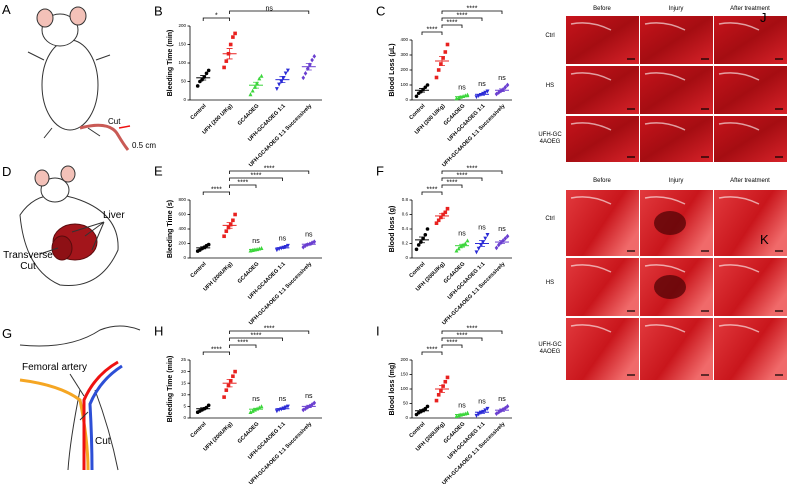  What do you see at coordinates (405, 243) in the screenshot?
I see `y-tick-label: 0.2` at bounding box center [405, 243].